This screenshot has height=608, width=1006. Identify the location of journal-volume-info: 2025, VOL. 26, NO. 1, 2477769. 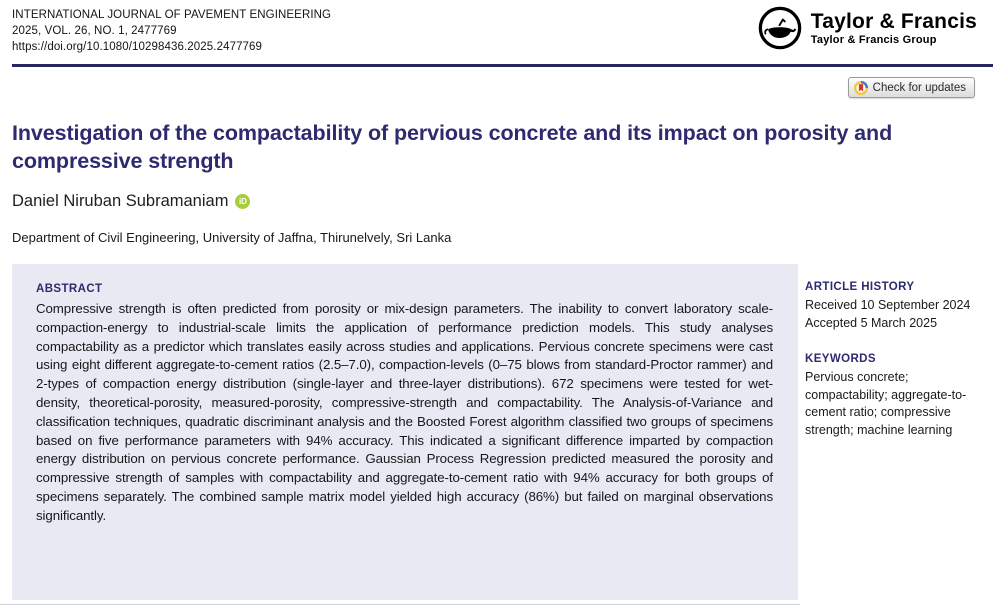
(94, 31).